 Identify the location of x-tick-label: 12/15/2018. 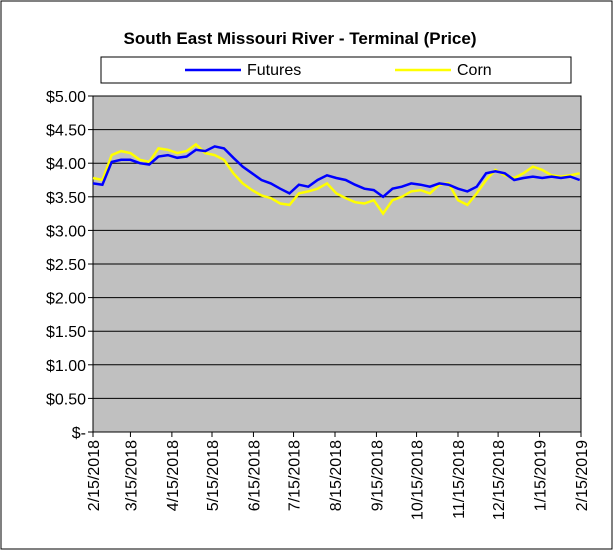
(499, 480).